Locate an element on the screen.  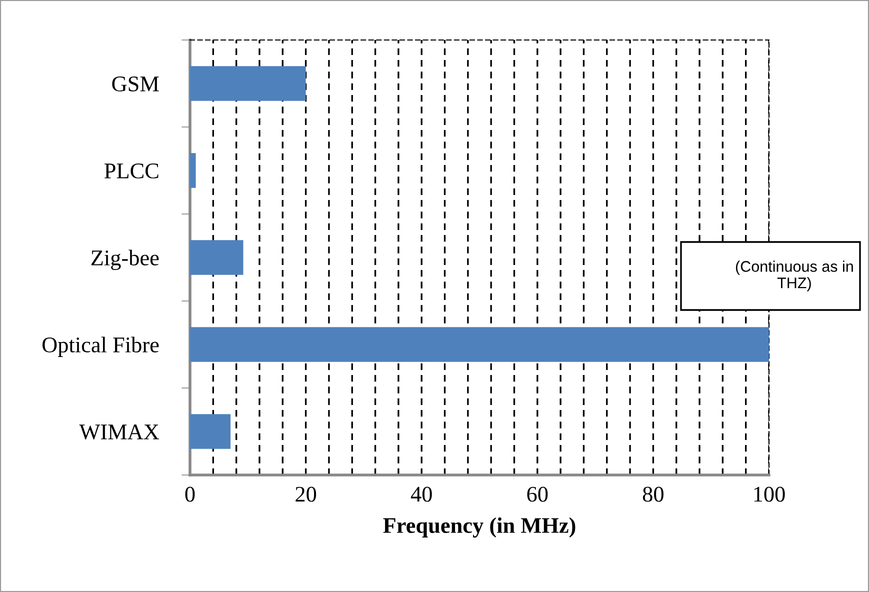
x-tick-label: 60 is located at coordinates (537, 494).